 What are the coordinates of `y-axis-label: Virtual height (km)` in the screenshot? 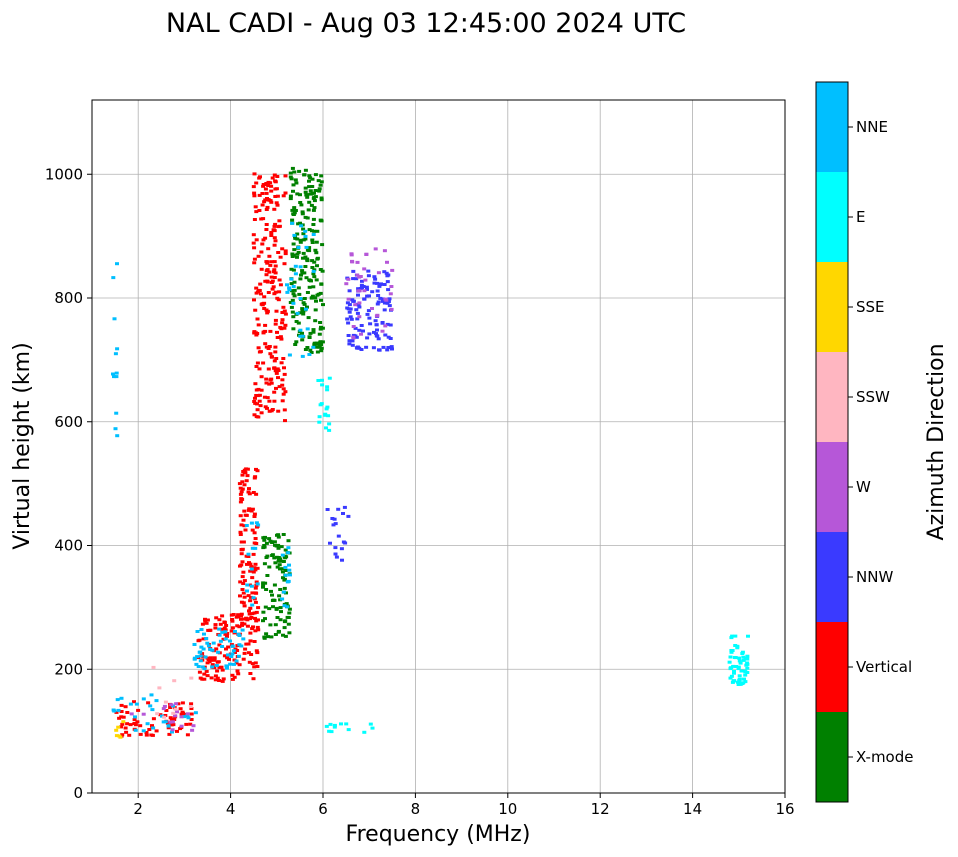 It's located at (22, 445).